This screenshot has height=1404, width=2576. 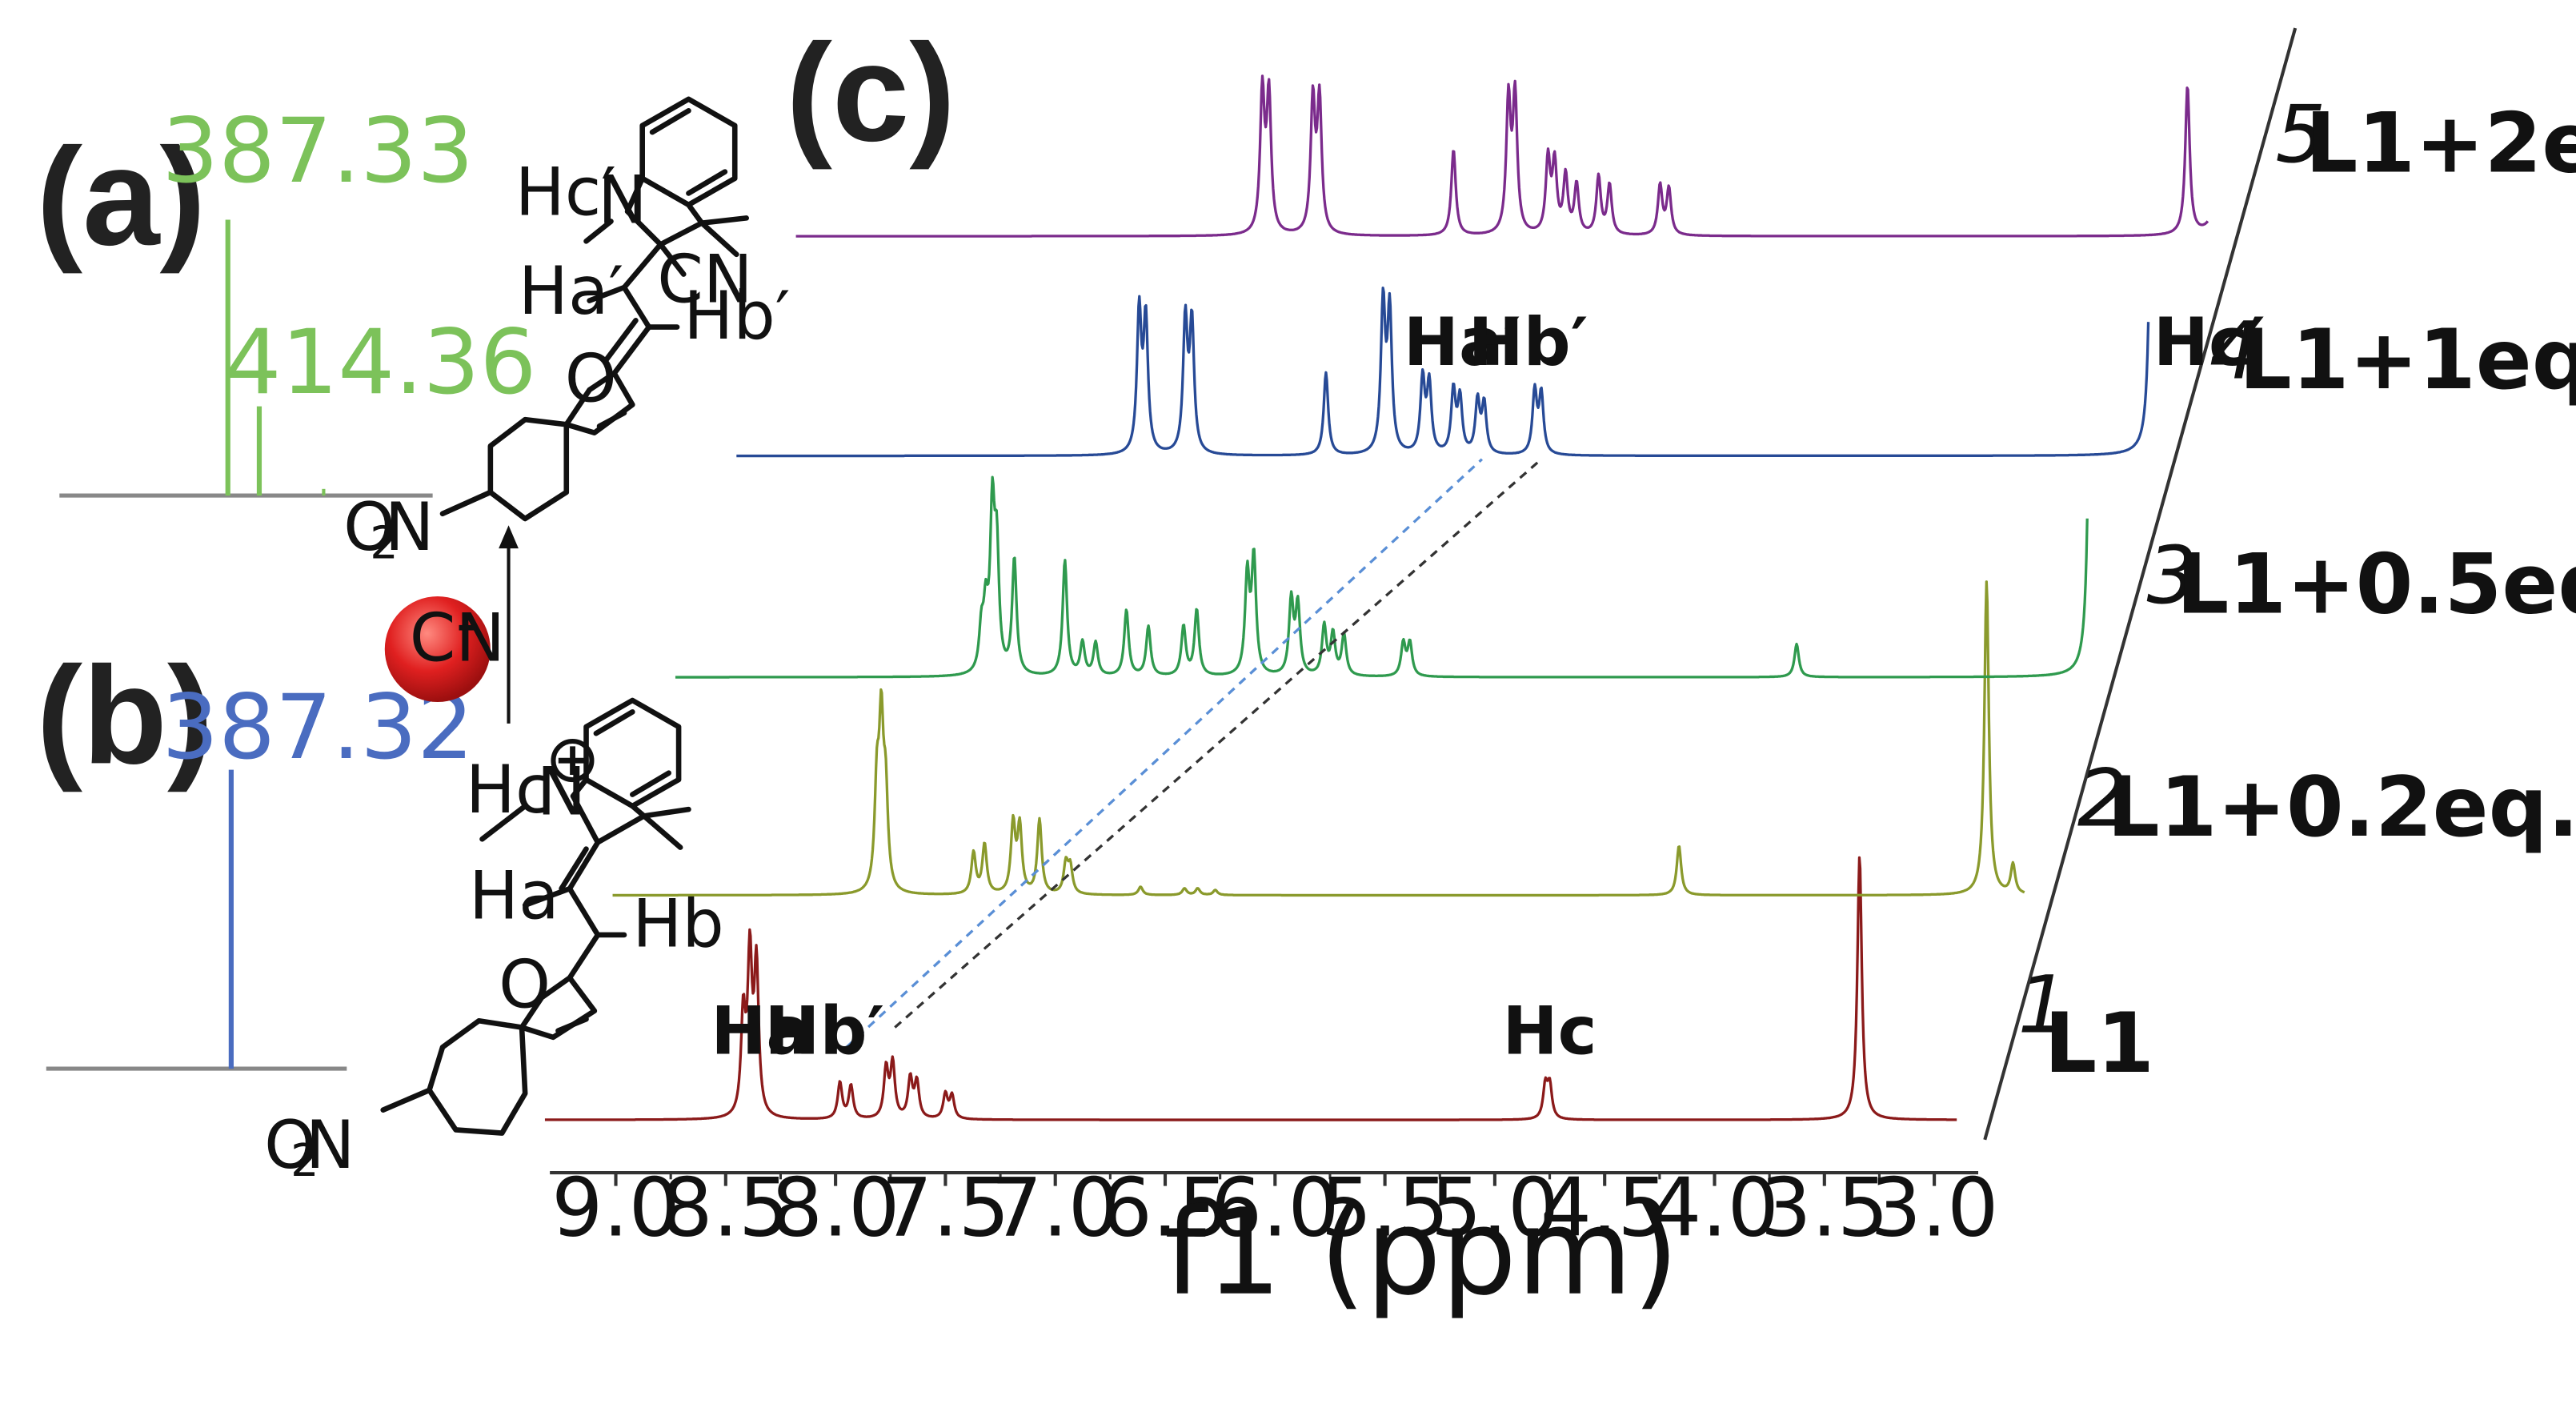 What do you see at coordinates (2140, 584) in the screenshot?
I see `nmr-depth-axis` at bounding box center [2140, 584].